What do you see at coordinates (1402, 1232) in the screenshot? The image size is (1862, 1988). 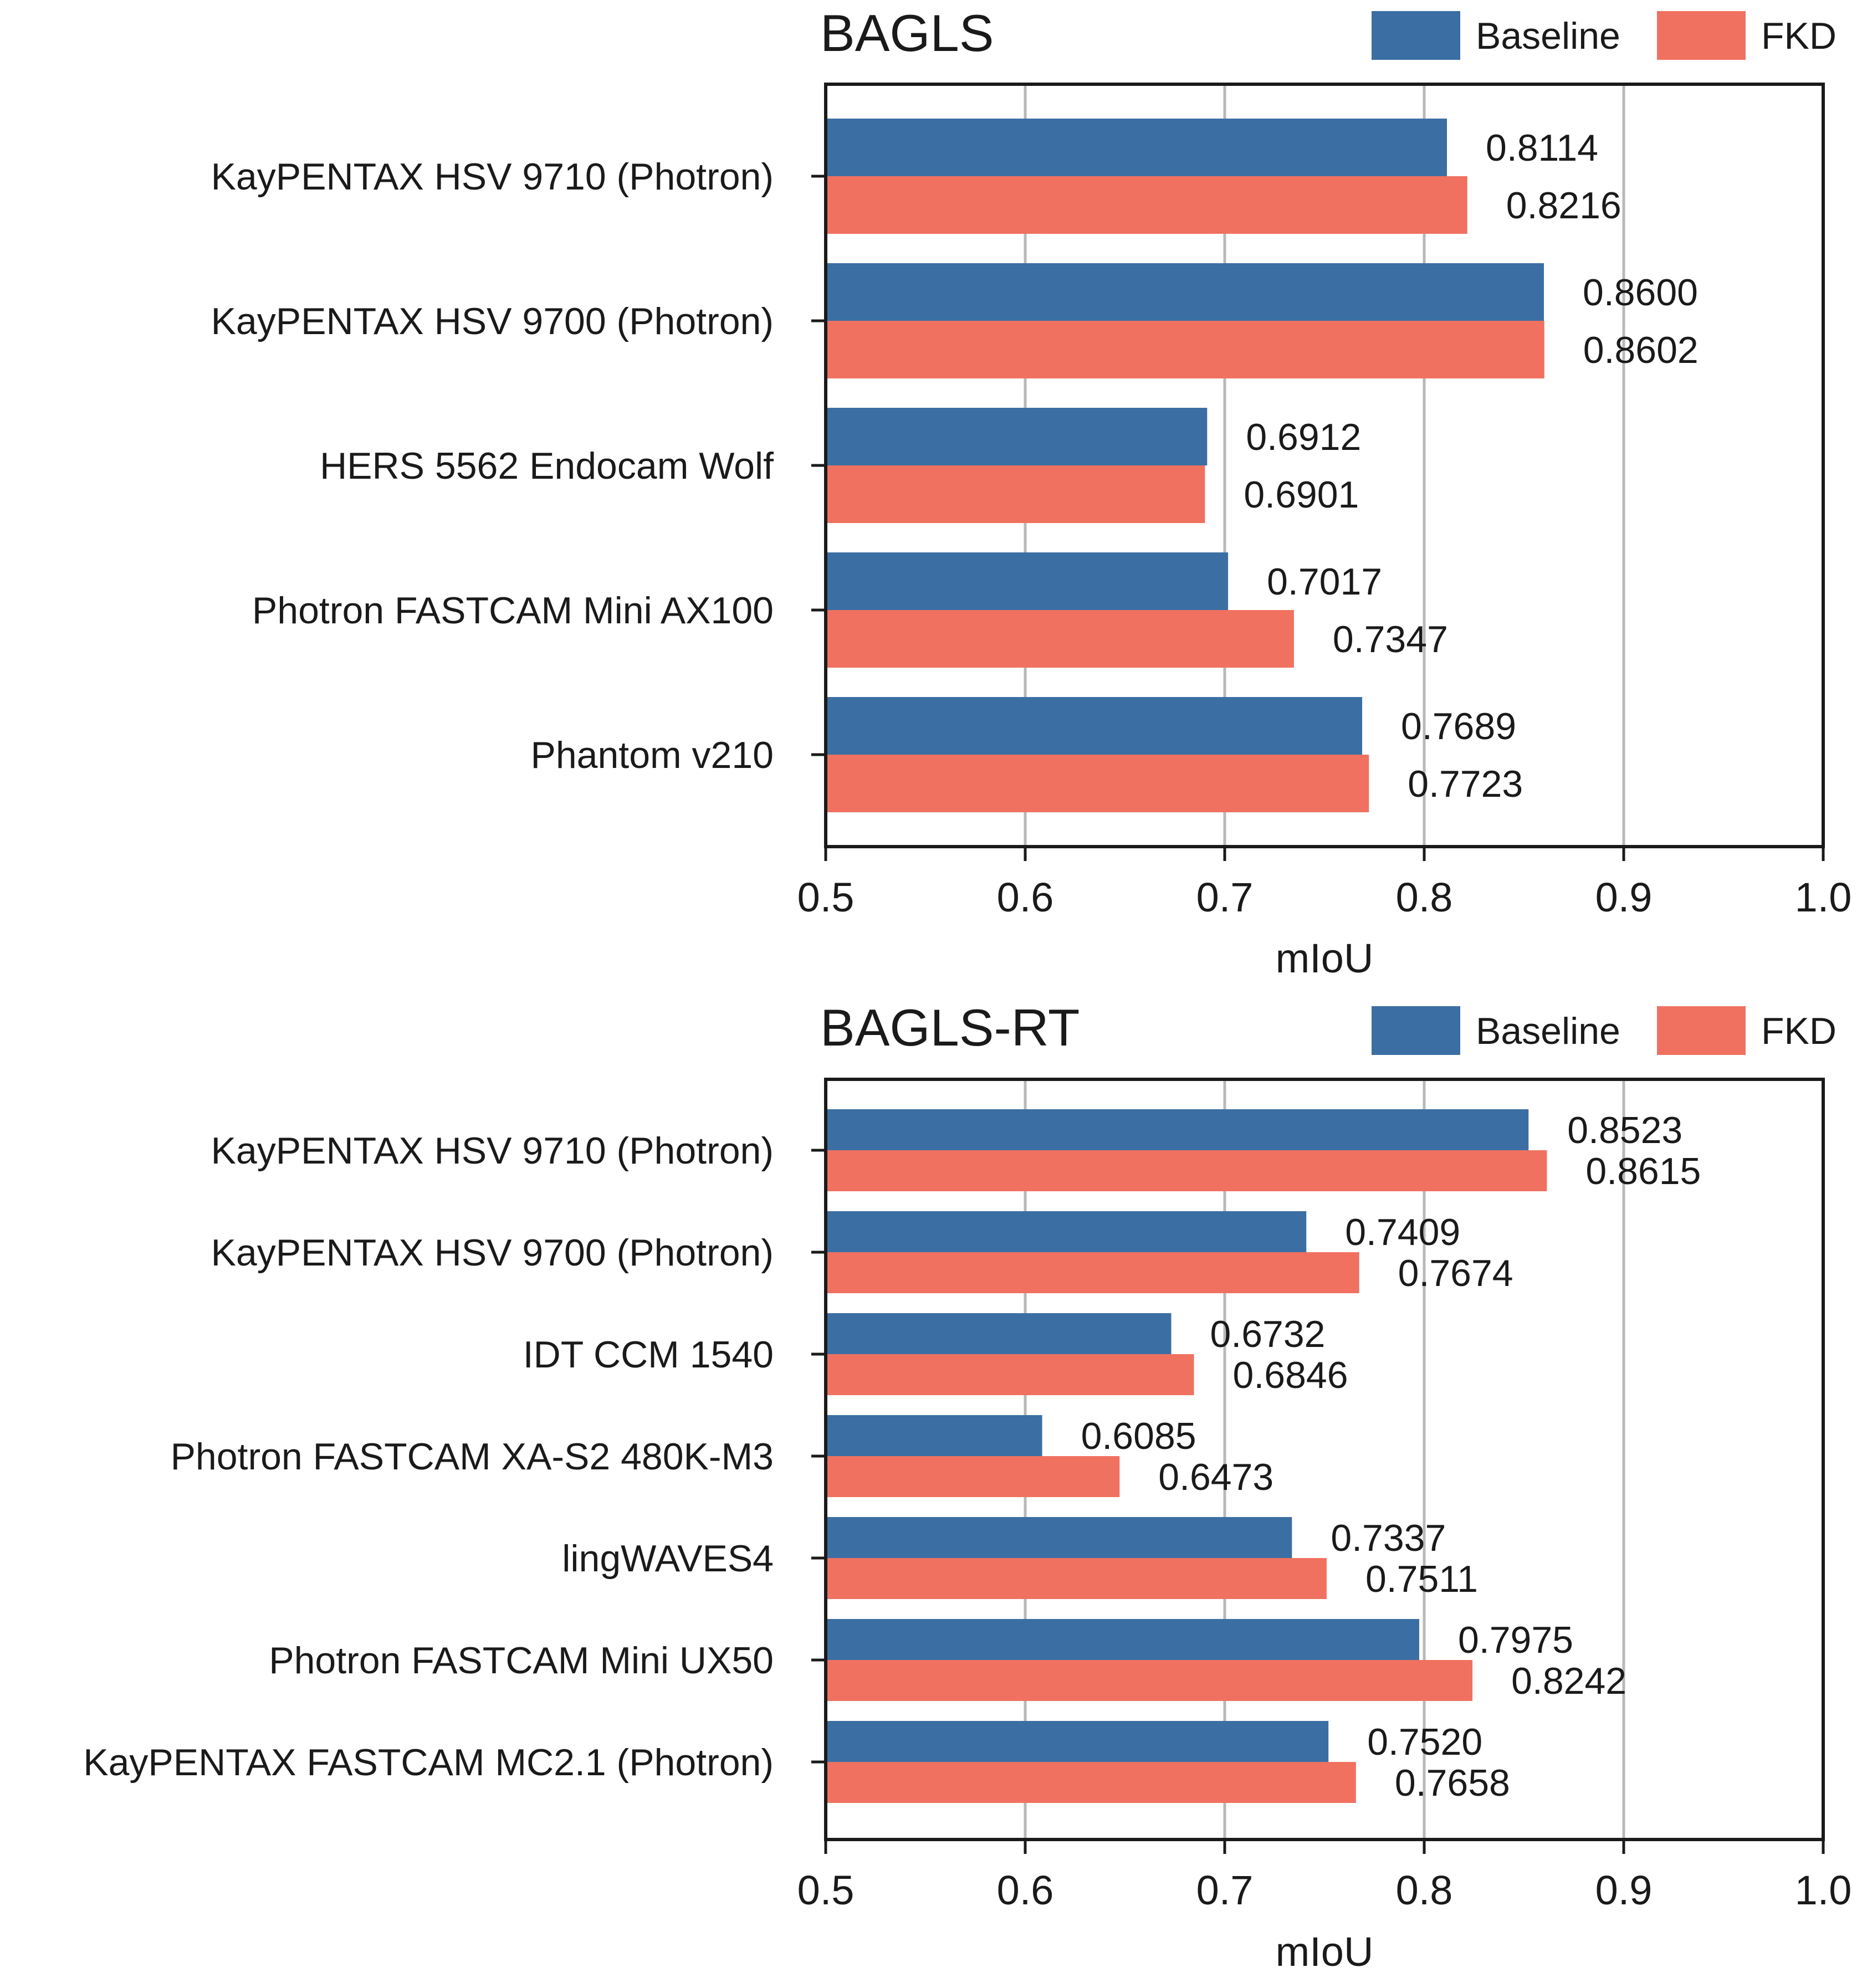 I see `value-label: 0.7409` at bounding box center [1402, 1232].